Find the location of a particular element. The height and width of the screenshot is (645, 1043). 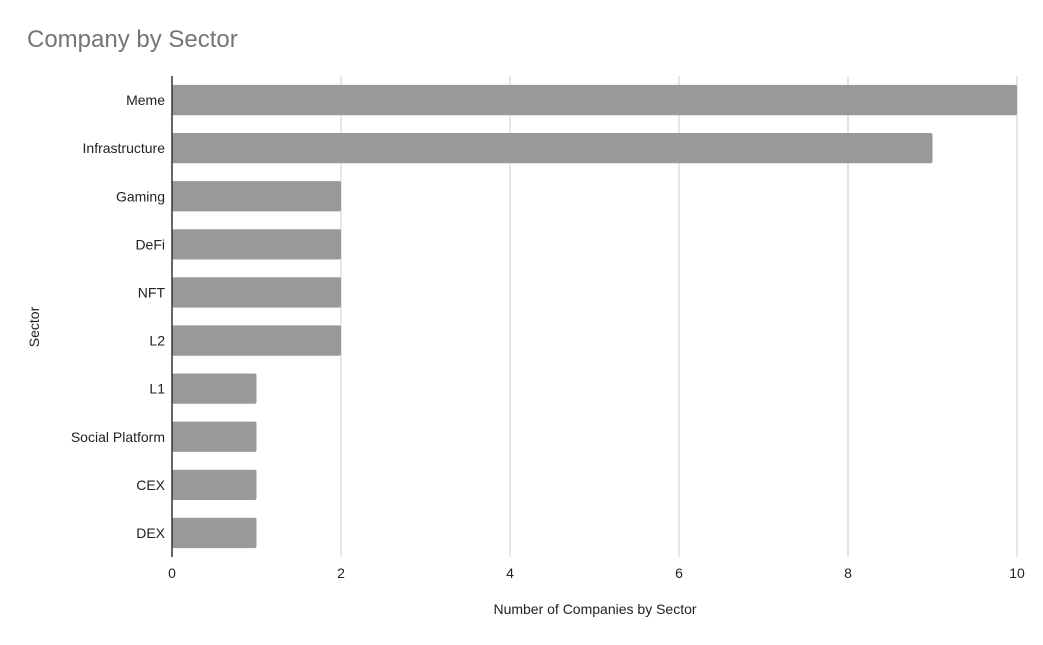

category-label: NFT is located at coordinates (152, 292).